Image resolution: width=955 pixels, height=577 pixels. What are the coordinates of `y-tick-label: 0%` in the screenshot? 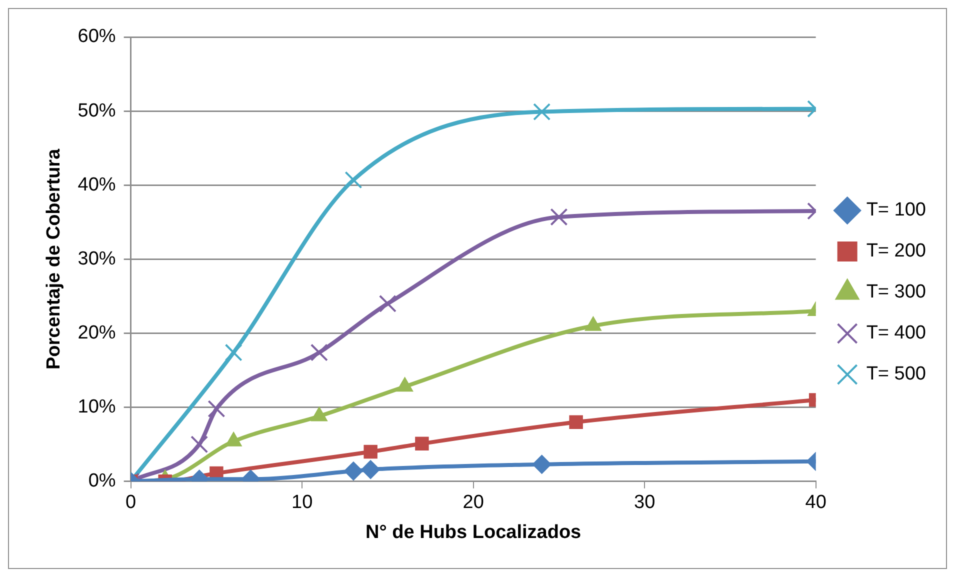 It's located at (102, 481).